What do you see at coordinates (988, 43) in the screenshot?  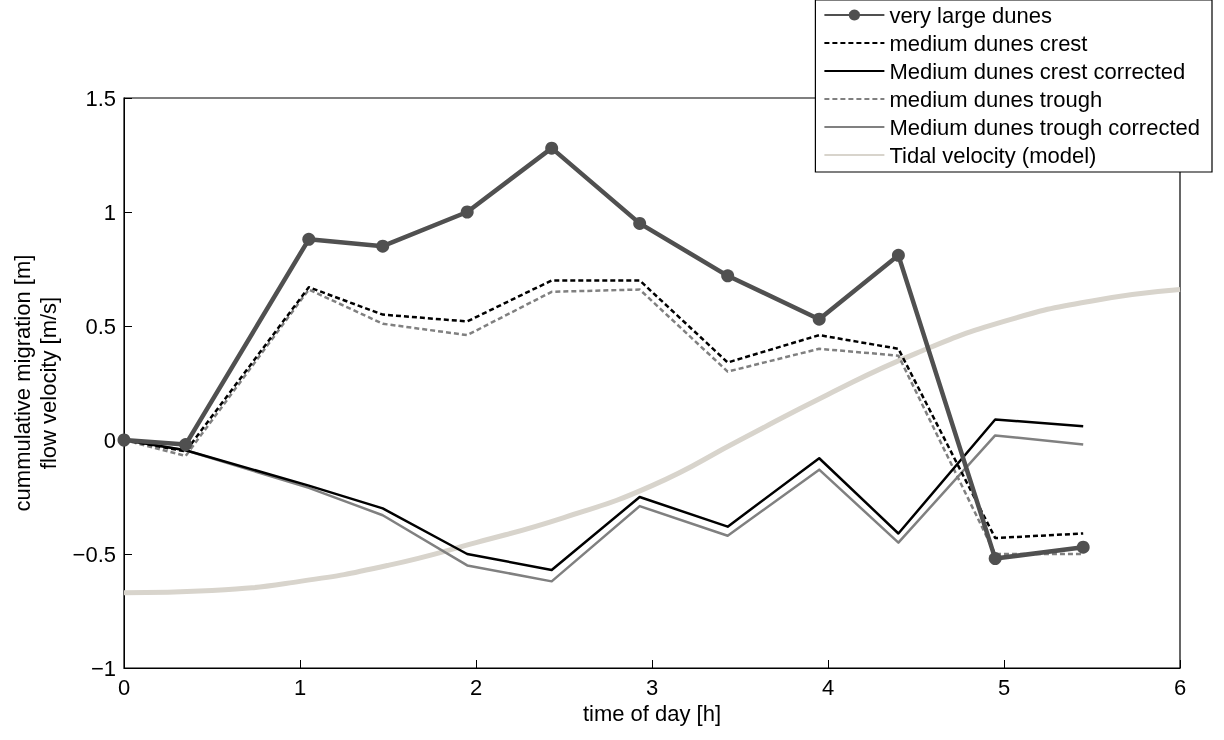 I see `legend-label: medium dunes crest` at bounding box center [988, 43].